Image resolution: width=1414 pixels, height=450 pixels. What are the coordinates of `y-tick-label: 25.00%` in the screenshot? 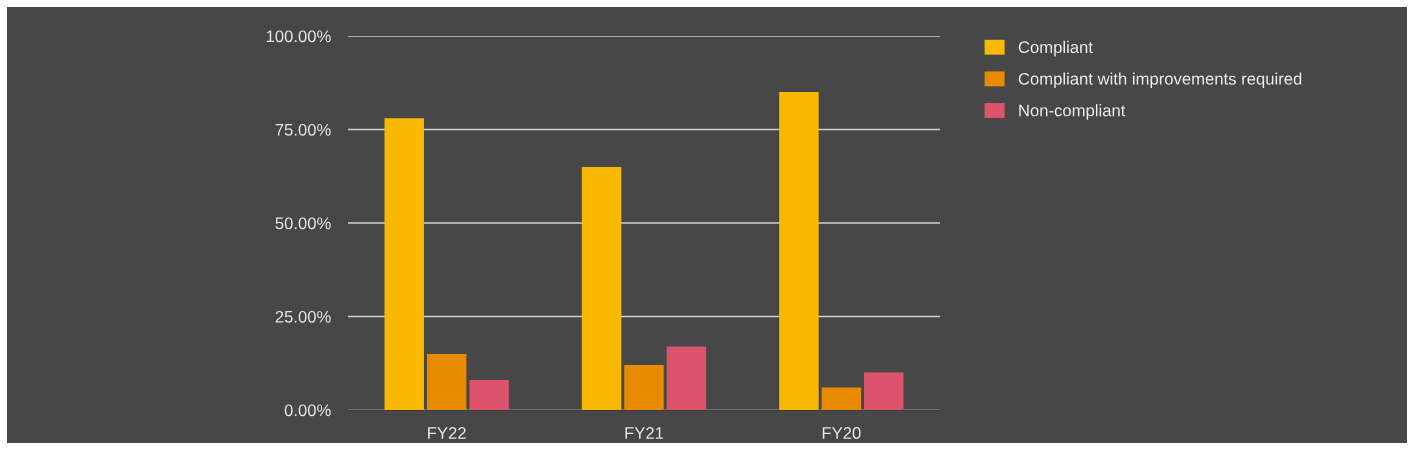 It's located at (303, 316).